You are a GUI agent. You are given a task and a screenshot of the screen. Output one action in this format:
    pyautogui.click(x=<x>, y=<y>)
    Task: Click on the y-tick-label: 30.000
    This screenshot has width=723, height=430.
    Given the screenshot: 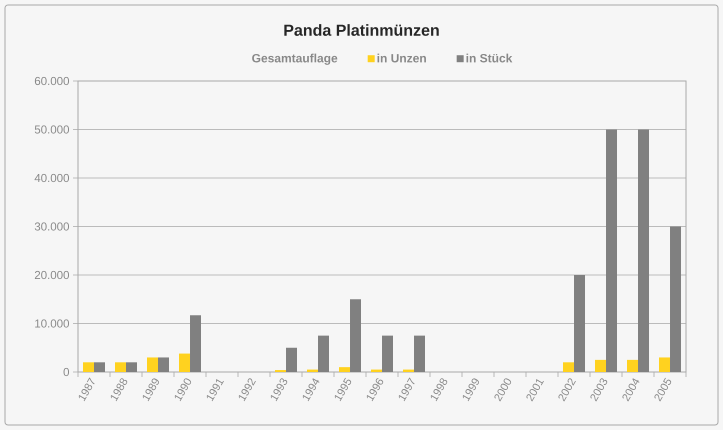 What is the action you would take?
    pyautogui.click(x=52, y=226)
    